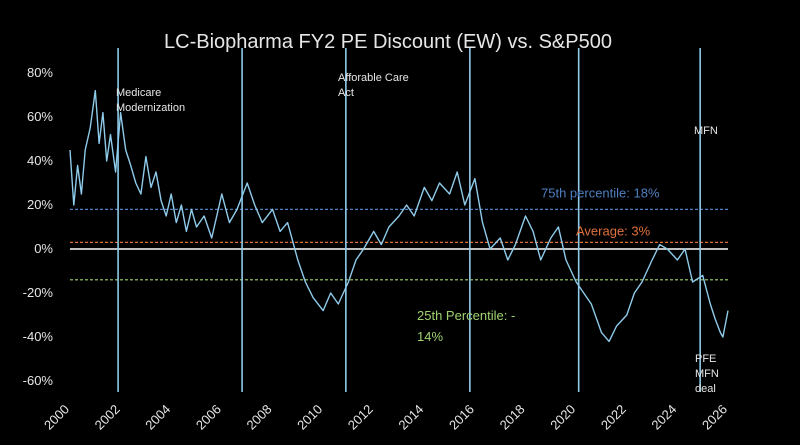 Image resolution: width=800 pixels, height=445 pixels. What do you see at coordinates (259, 417) in the screenshot?
I see `x-tick-label: 2008` at bounding box center [259, 417].